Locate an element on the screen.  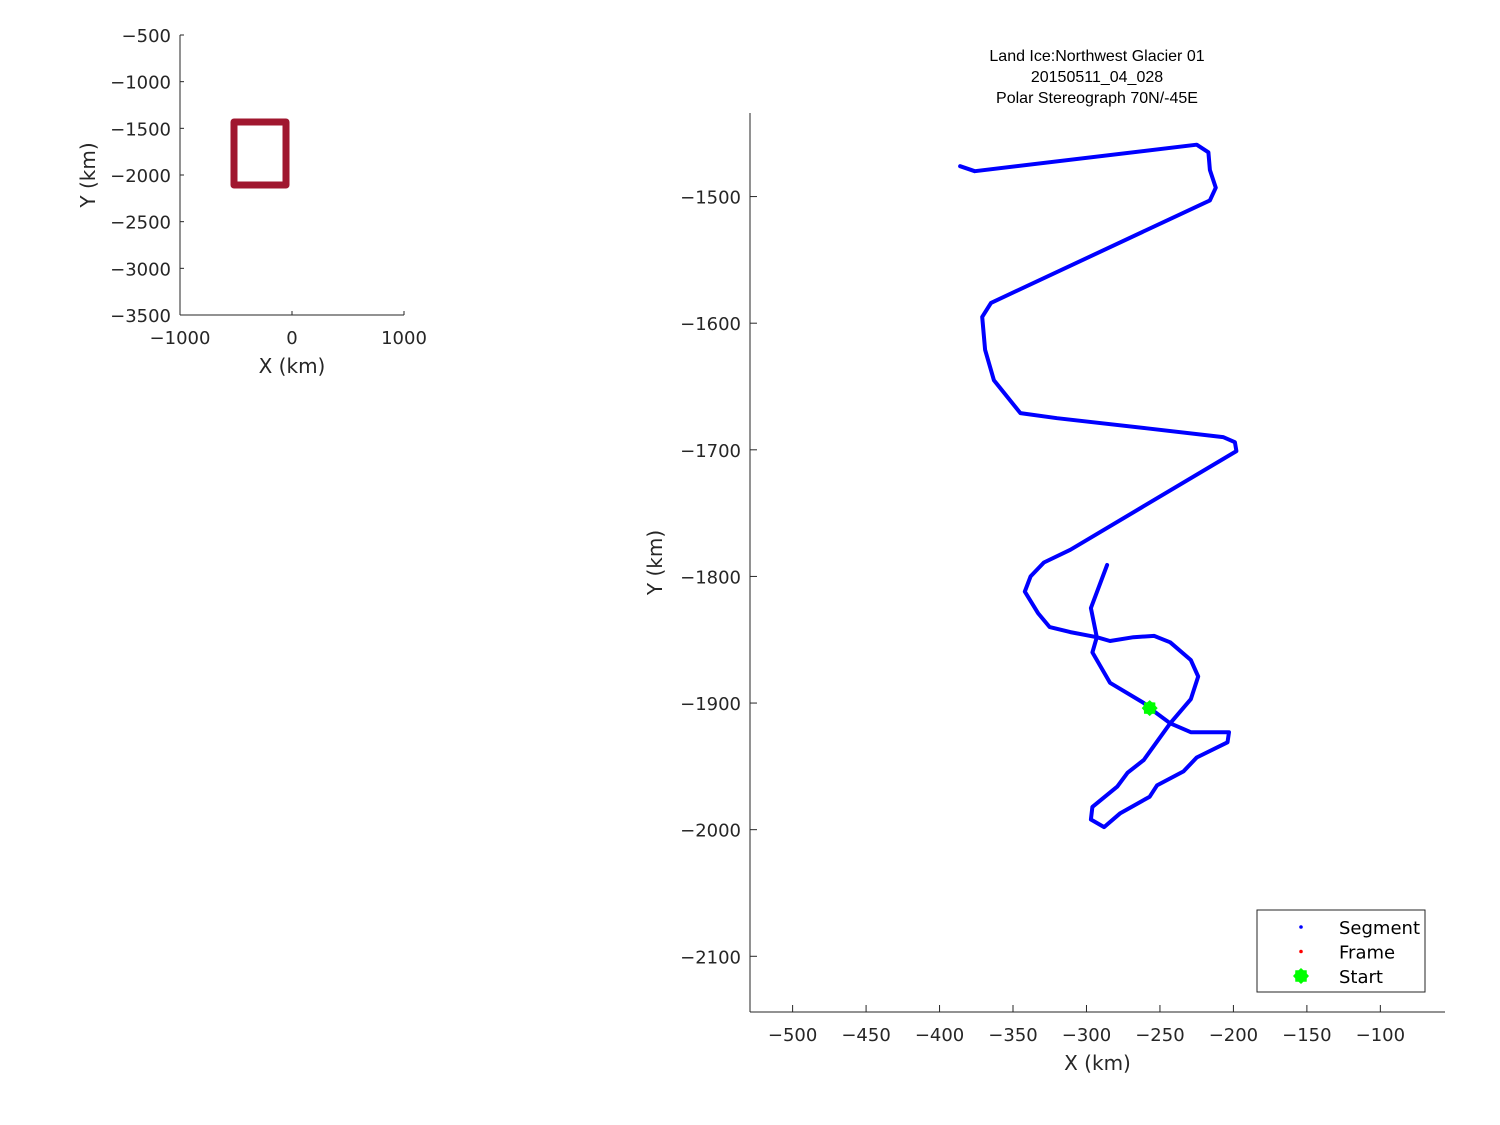
y-tick-label: −1900 is located at coordinates (710, 704).